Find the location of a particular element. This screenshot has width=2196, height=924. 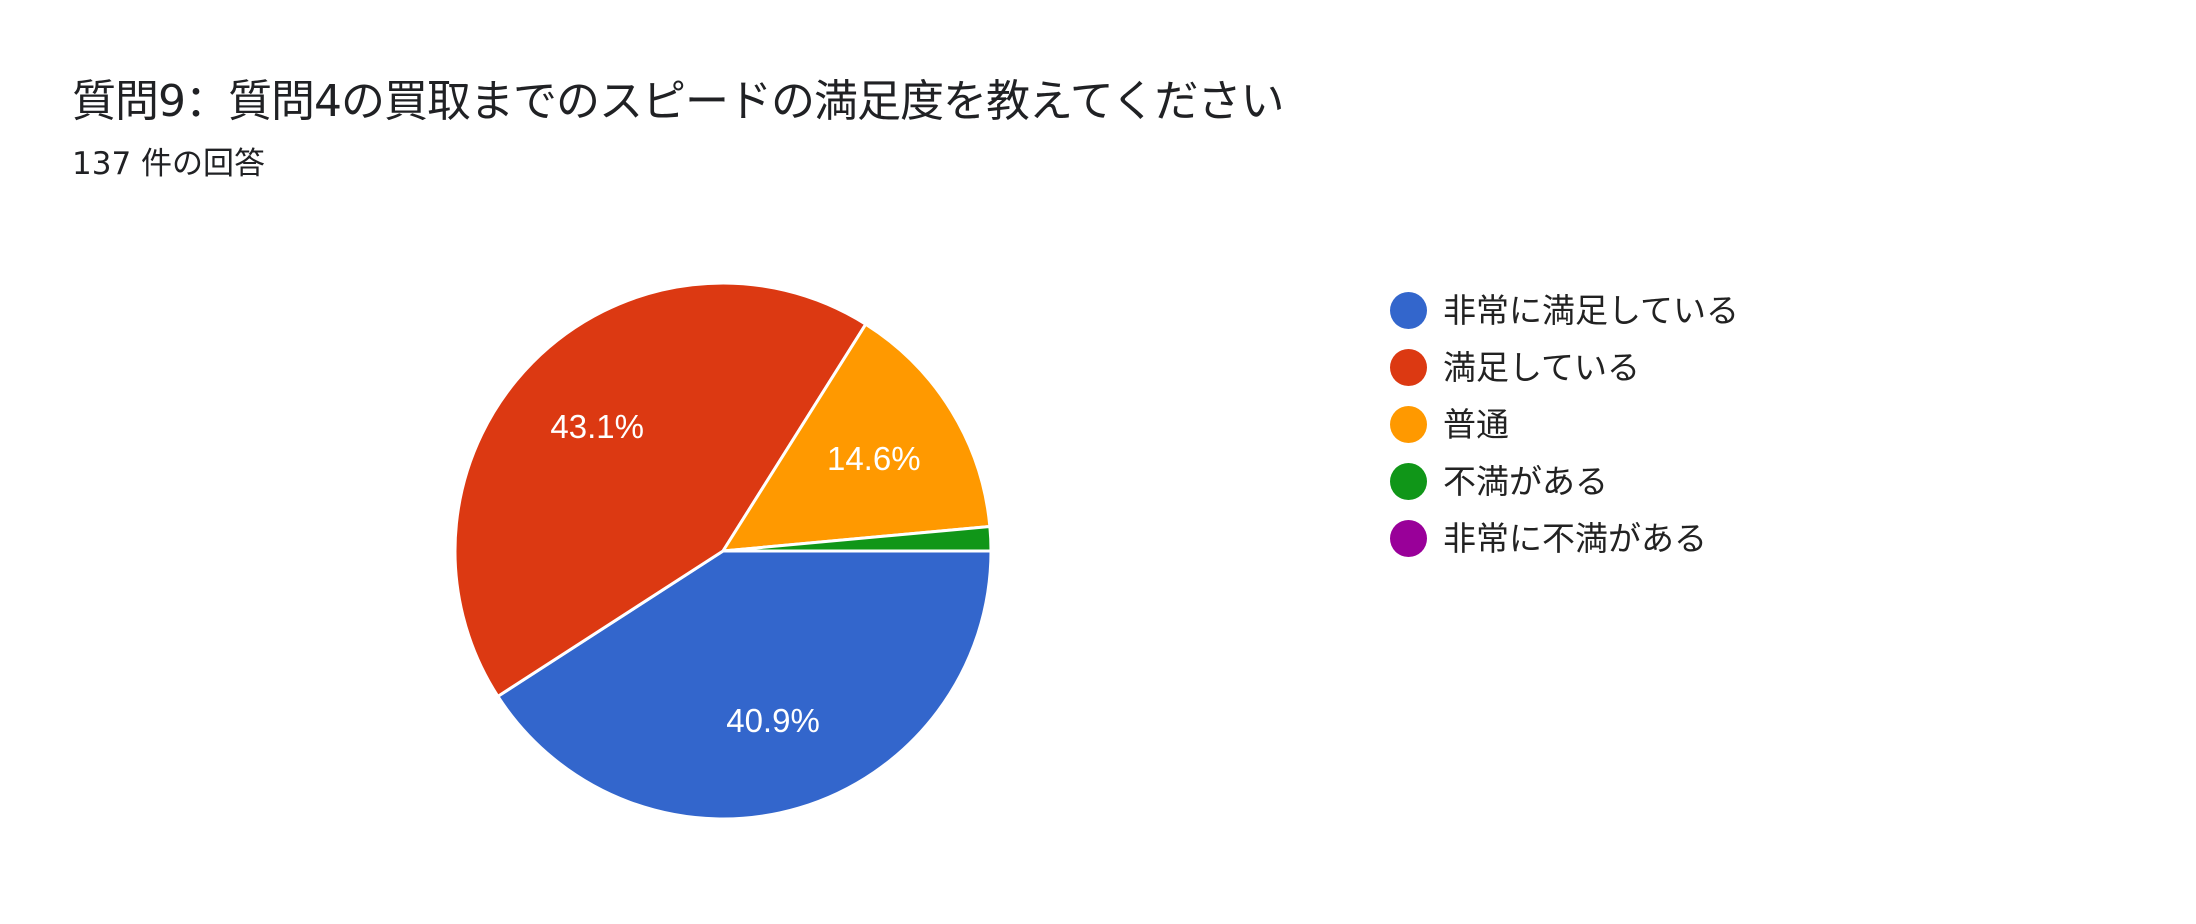

pie-slice-labels: 40.9% 43.1% 14.6% is located at coordinates (735, 573).